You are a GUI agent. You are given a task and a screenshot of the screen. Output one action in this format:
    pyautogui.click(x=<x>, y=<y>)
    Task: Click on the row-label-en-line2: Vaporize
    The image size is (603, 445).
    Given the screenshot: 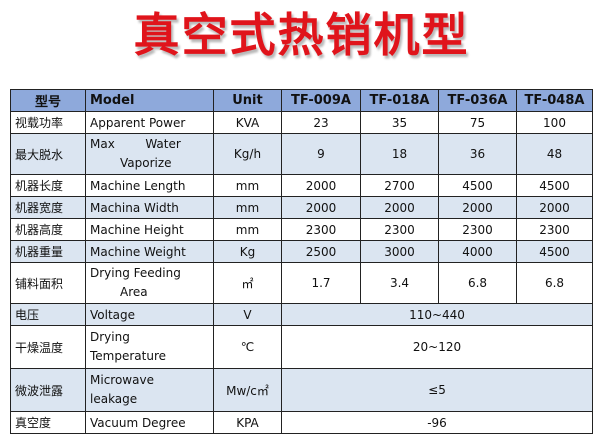 What is the action you would take?
    pyautogui.click(x=146, y=163)
    